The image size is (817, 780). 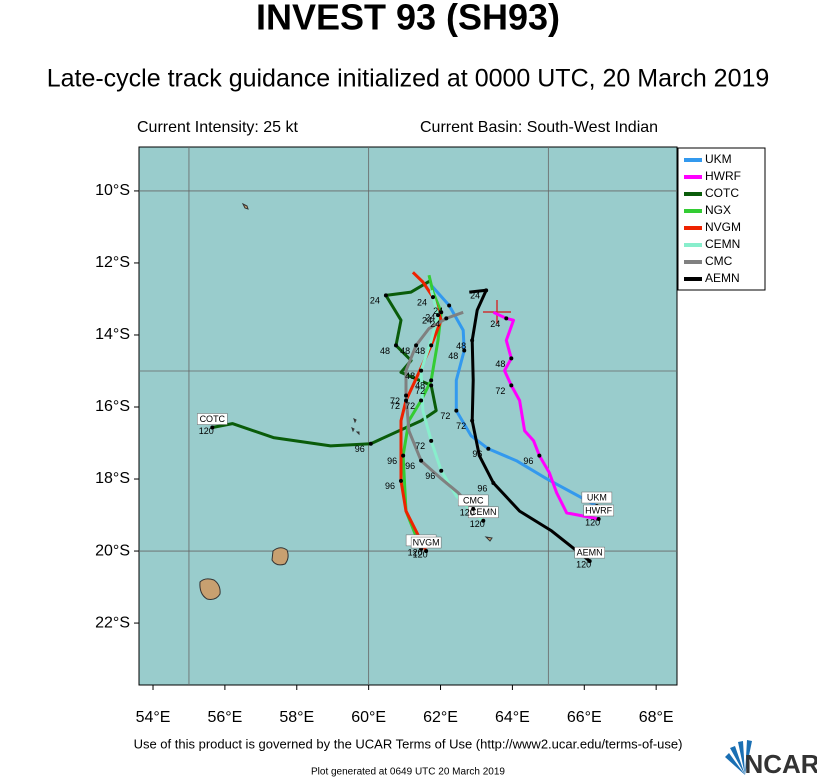 I want to click on end-label: CMC, so click(x=473, y=500).